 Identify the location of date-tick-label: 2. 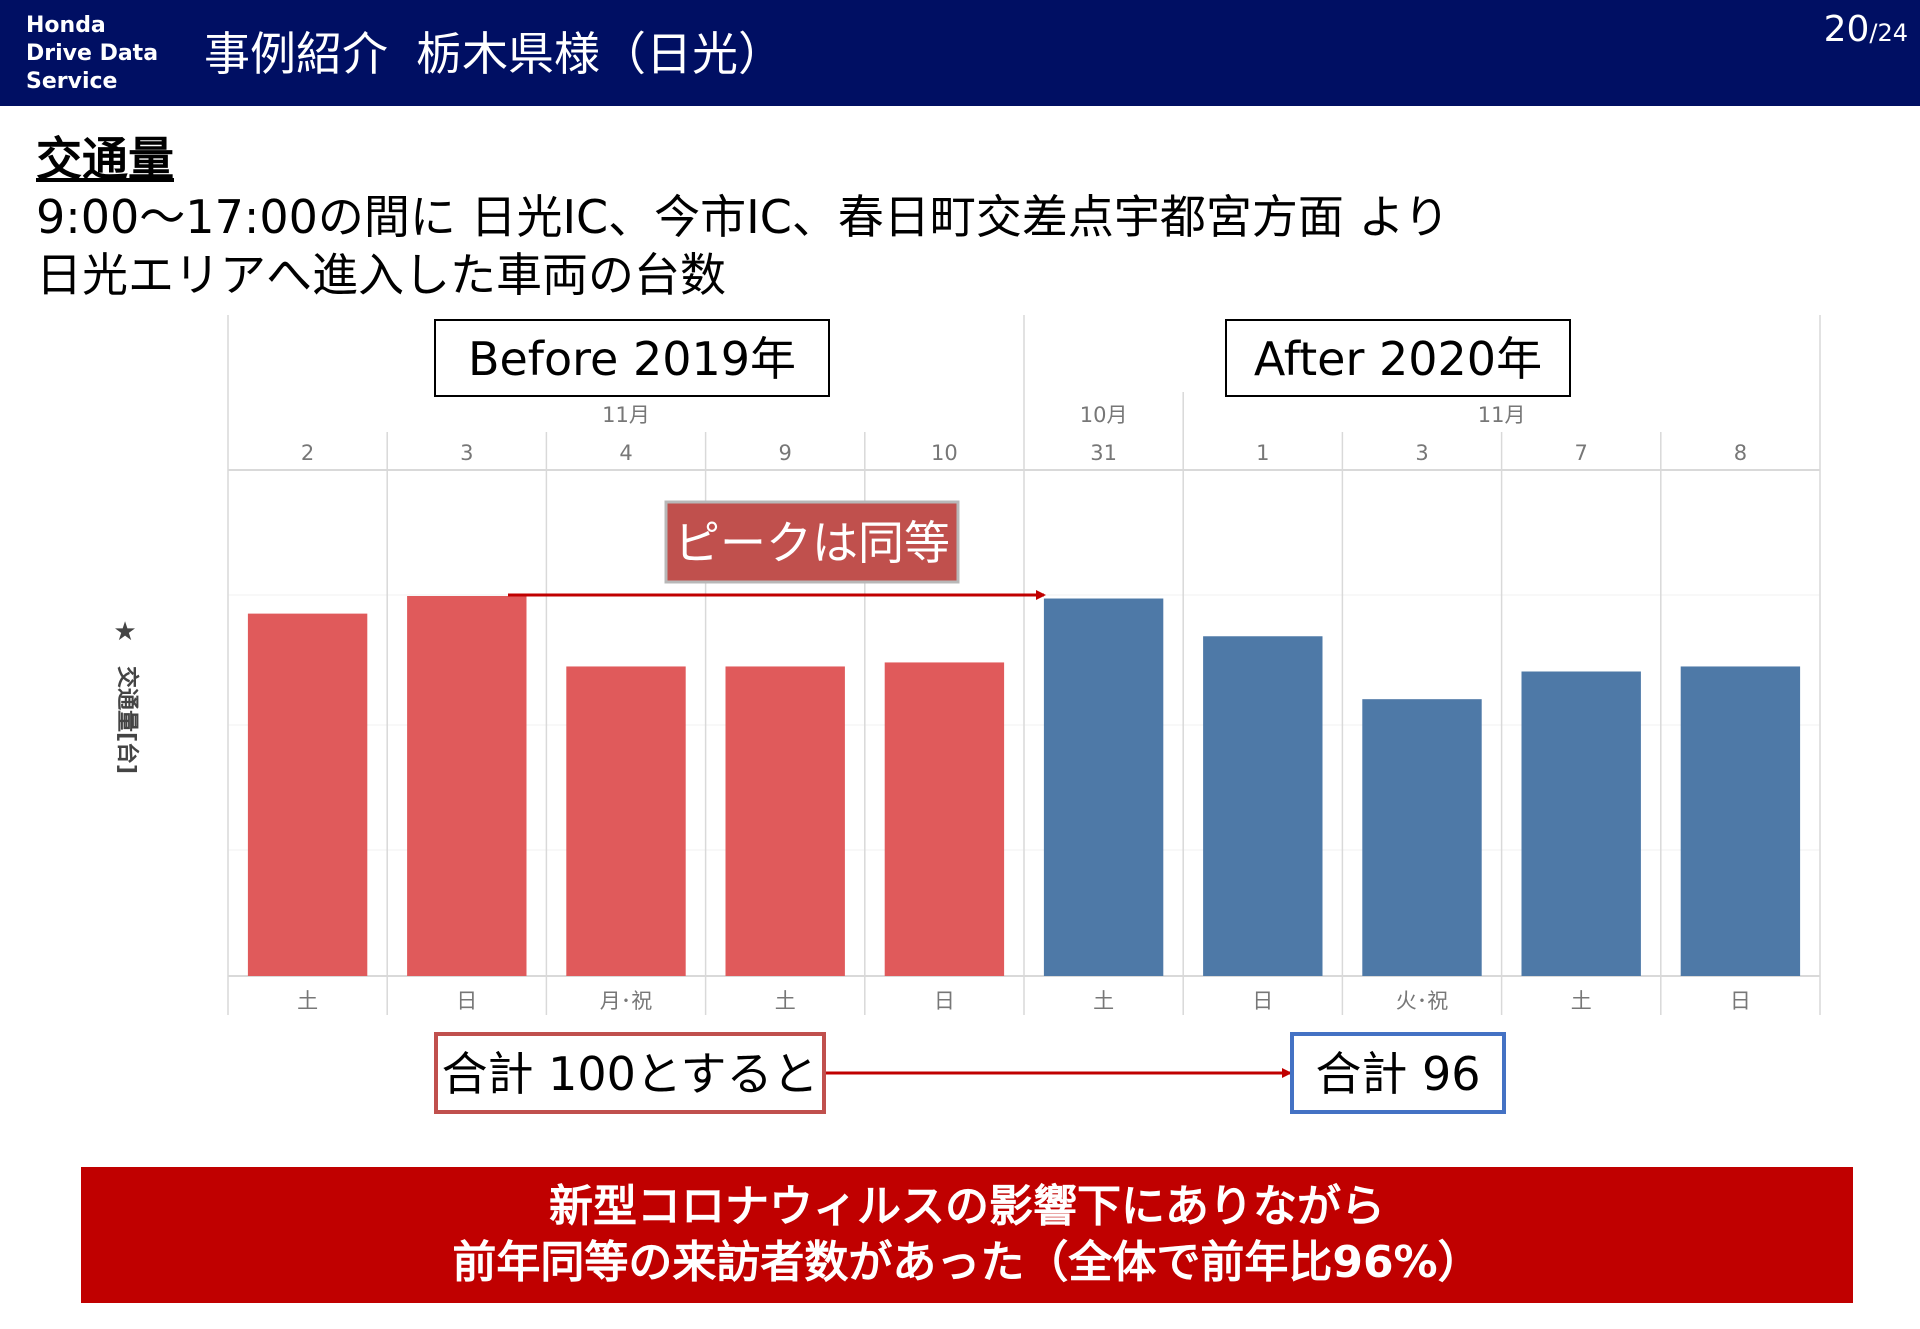
(307, 453).